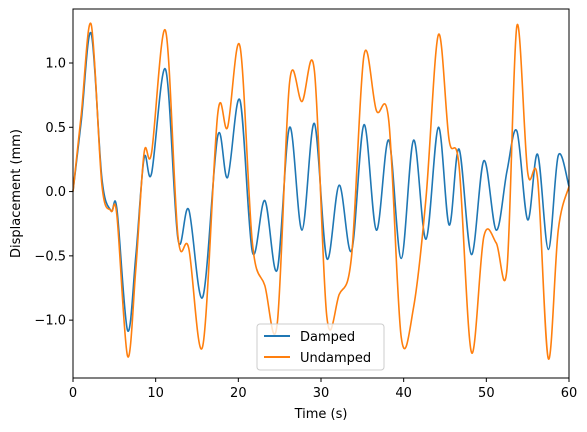 The height and width of the screenshot is (432, 587). Describe the element at coordinates (486, 393) in the screenshot. I see `x-tick-label: 50` at that location.